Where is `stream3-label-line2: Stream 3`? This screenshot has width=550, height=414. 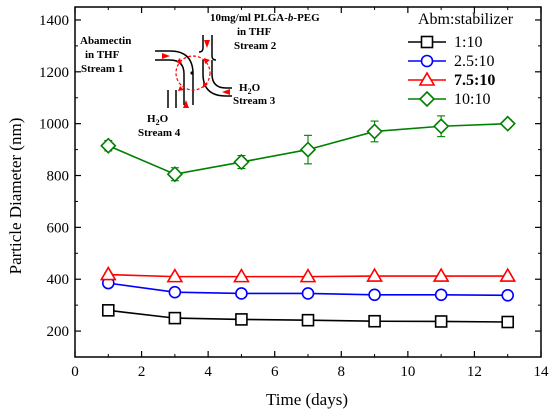 stream3-label-line2: Stream 3 is located at coordinates (254, 101).